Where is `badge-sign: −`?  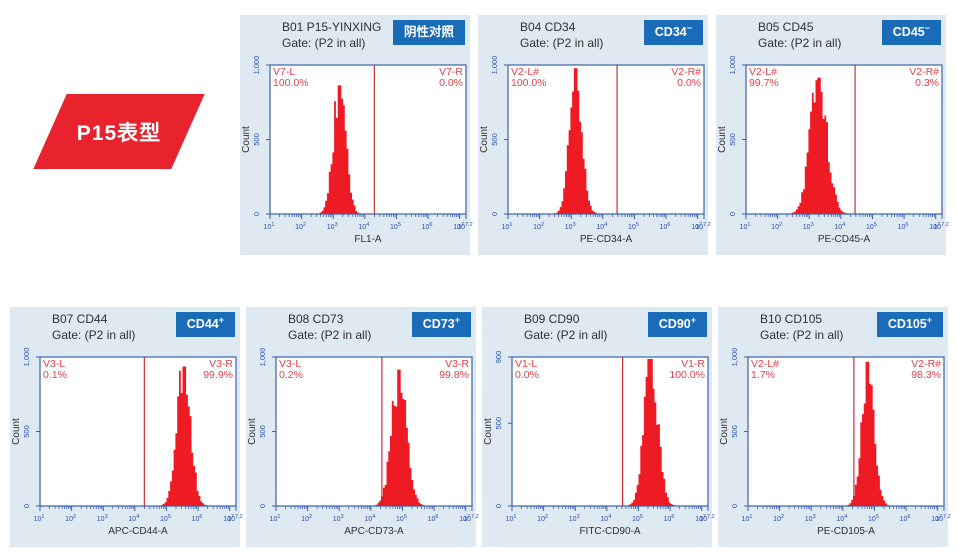
badge-sign: − is located at coordinates (927, 27).